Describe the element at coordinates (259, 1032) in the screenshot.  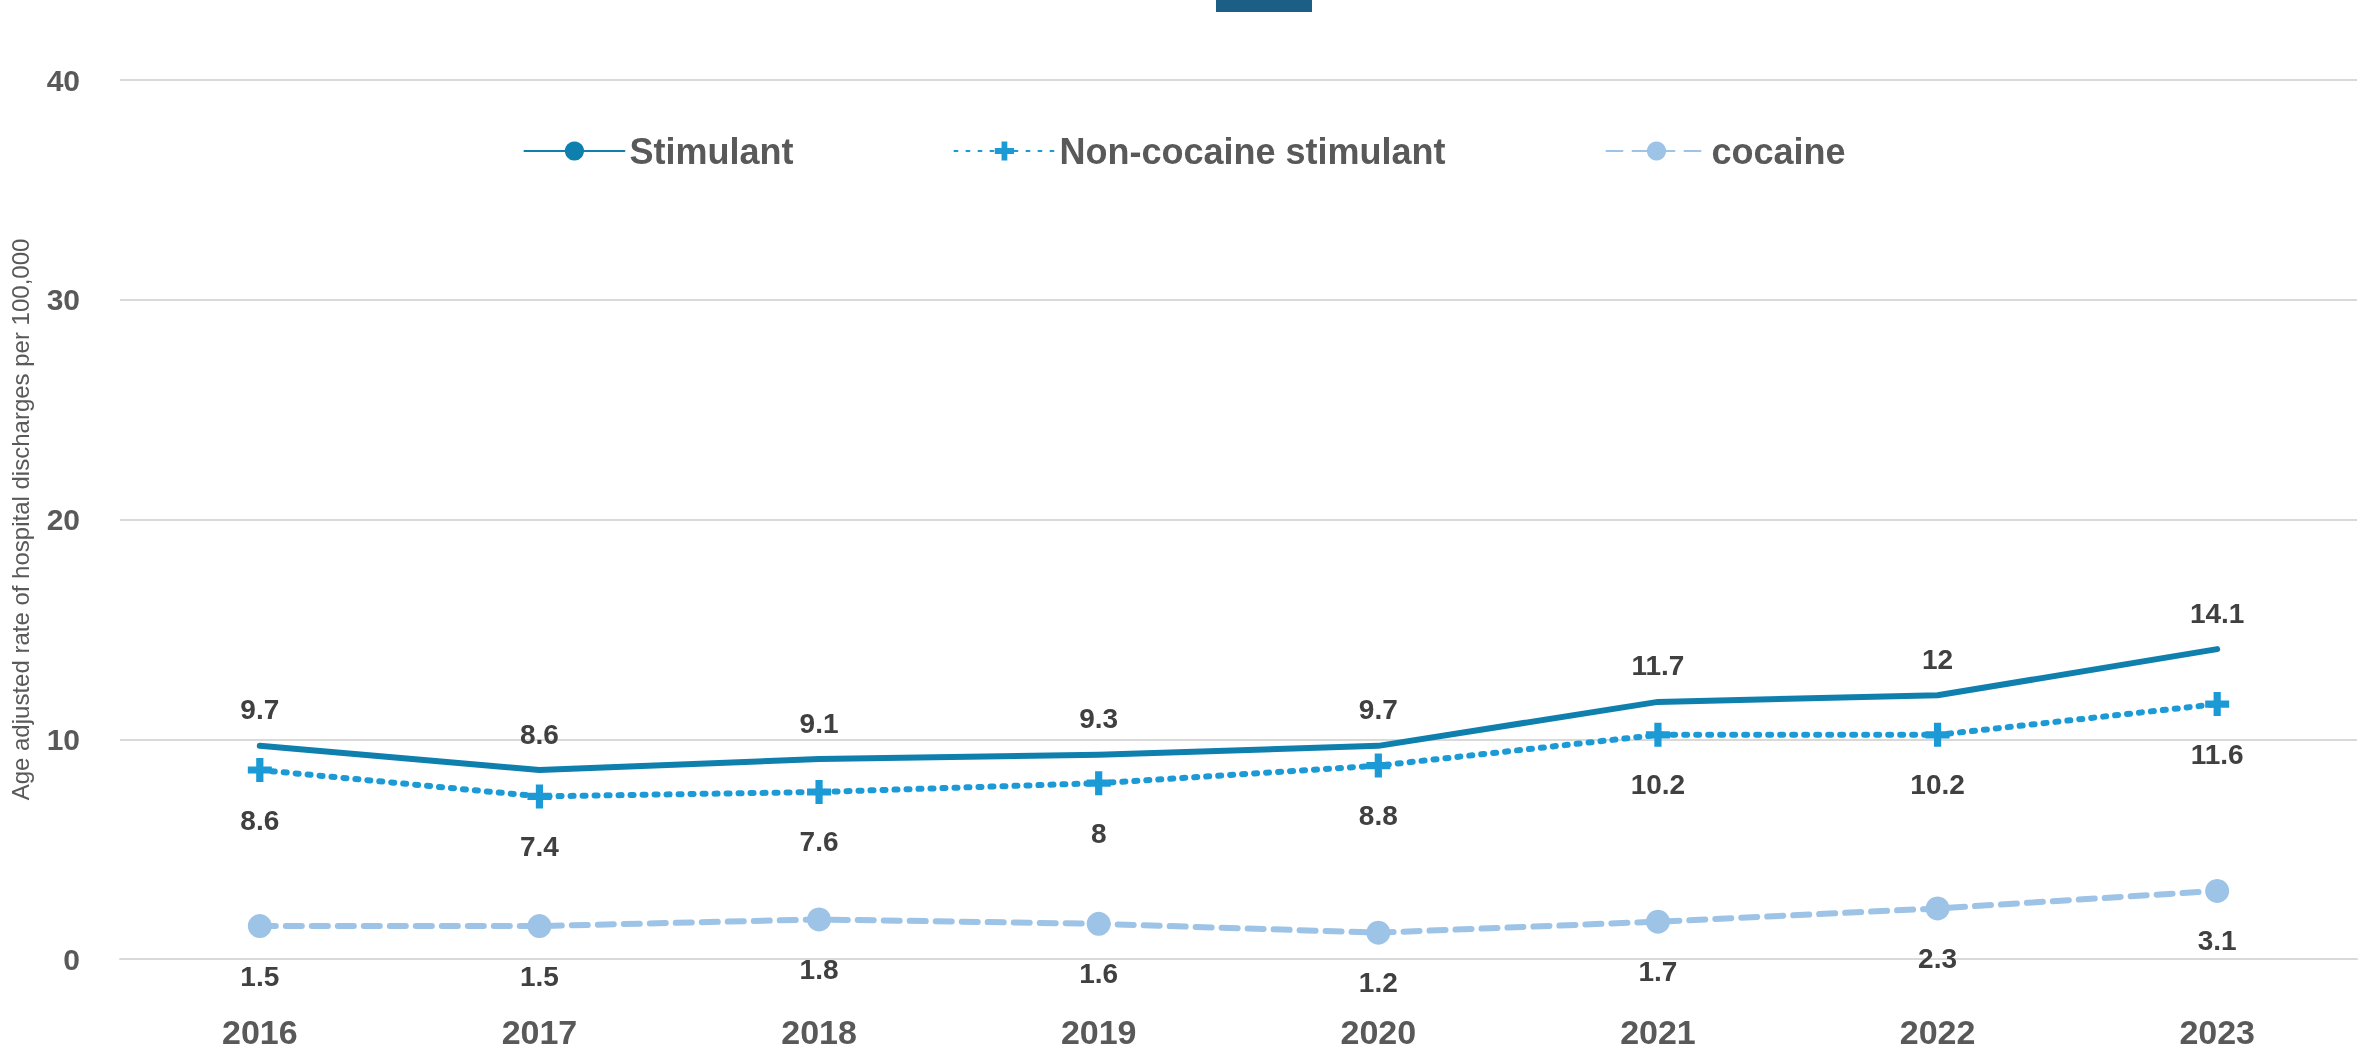
I see `x-tick-label: 2016` at that location.